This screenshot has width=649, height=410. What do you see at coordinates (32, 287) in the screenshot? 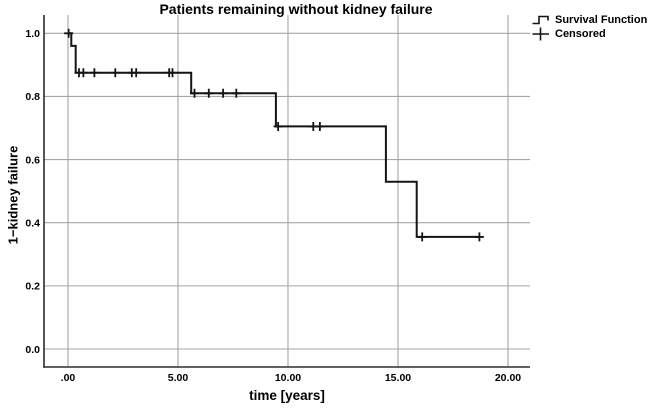
I see `y-tick-label: 0.2` at bounding box center [32, 287].